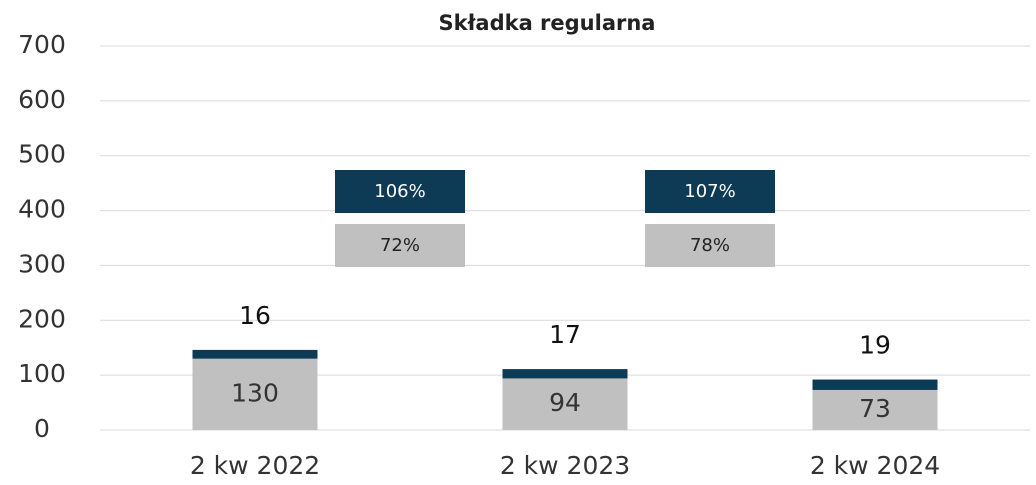  What do you see at coordinates (42, 428) in the screenshot?
I see `y-tick-label: 0` at bounding box center [42, 428].